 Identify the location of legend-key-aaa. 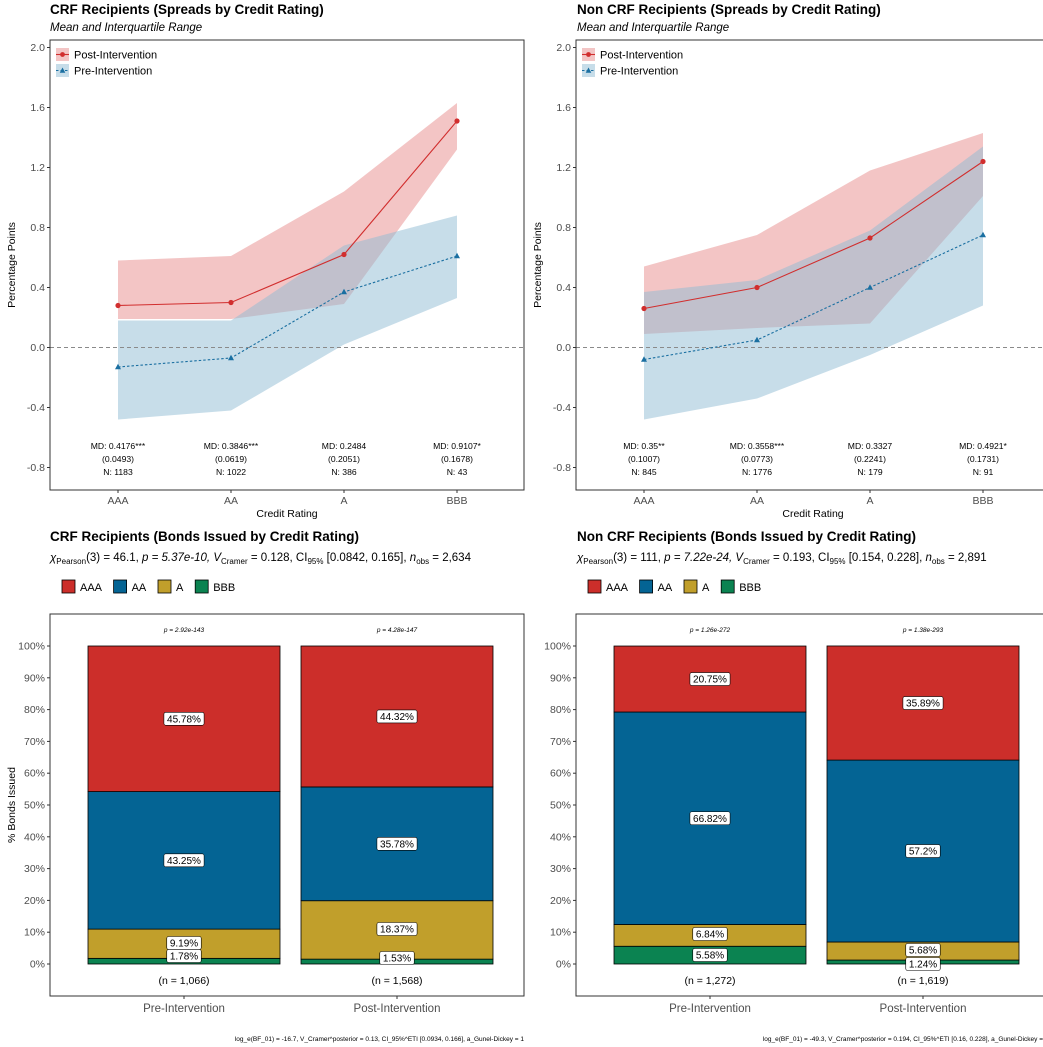
(594, 586).